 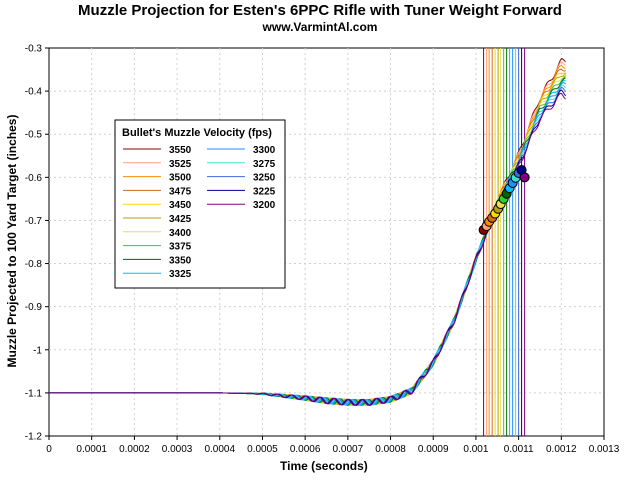 What do you see at coordinates (49, 449) in the screenshot?
I see `x-tick-label: 0` at bounding box center [49, 449].